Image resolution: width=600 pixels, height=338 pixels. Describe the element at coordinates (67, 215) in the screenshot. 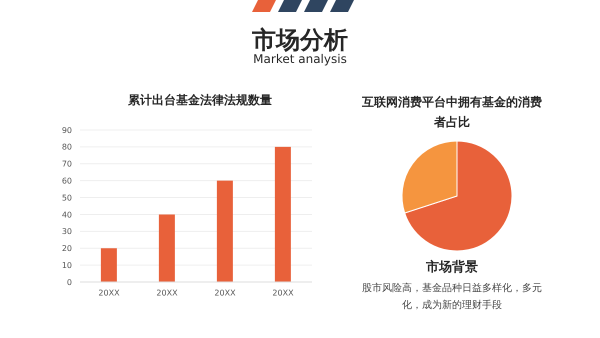

I see `y-tick-label: 40` at that location.